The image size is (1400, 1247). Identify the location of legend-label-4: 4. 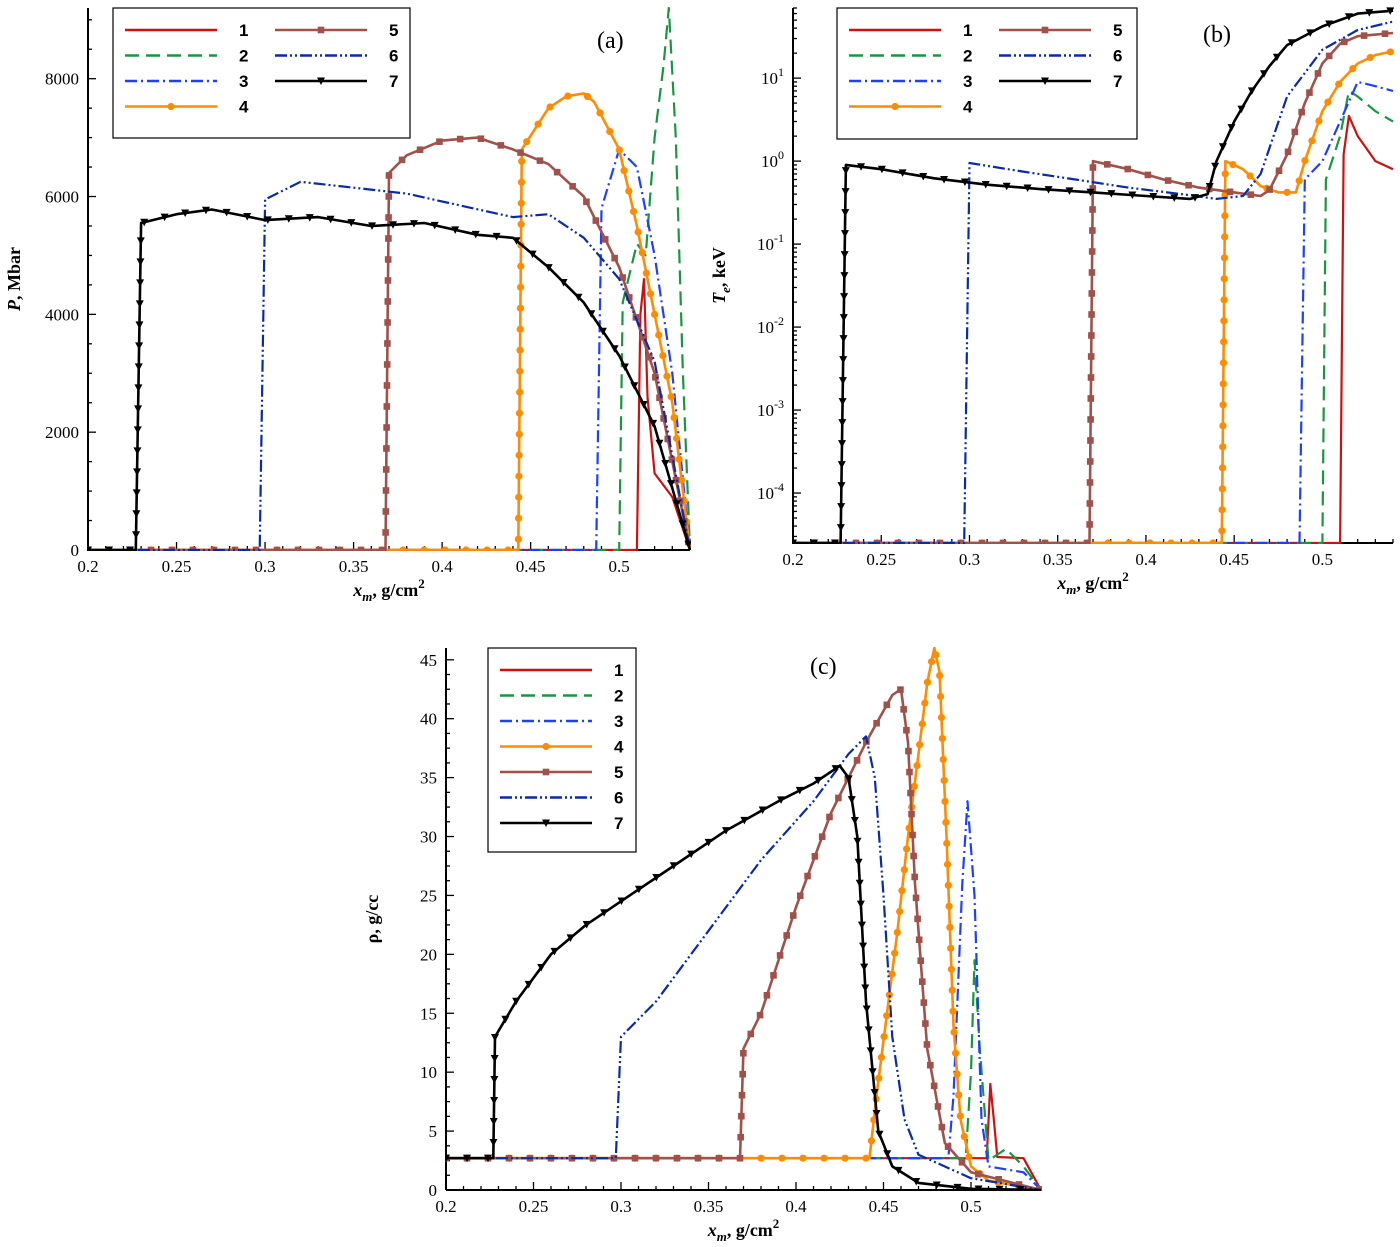
(619, 747).